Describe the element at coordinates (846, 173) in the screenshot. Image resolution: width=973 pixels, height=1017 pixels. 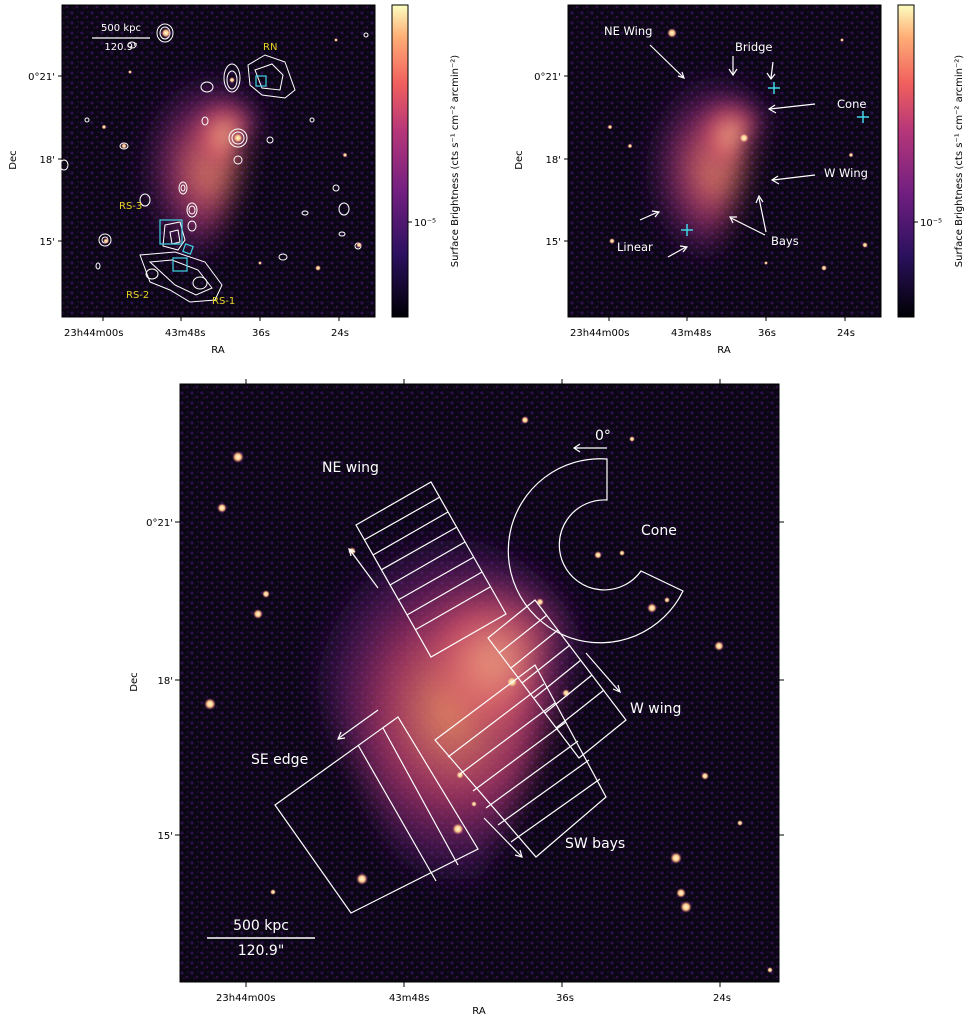
I see `label-b-w-wing: W Wing` at that location.